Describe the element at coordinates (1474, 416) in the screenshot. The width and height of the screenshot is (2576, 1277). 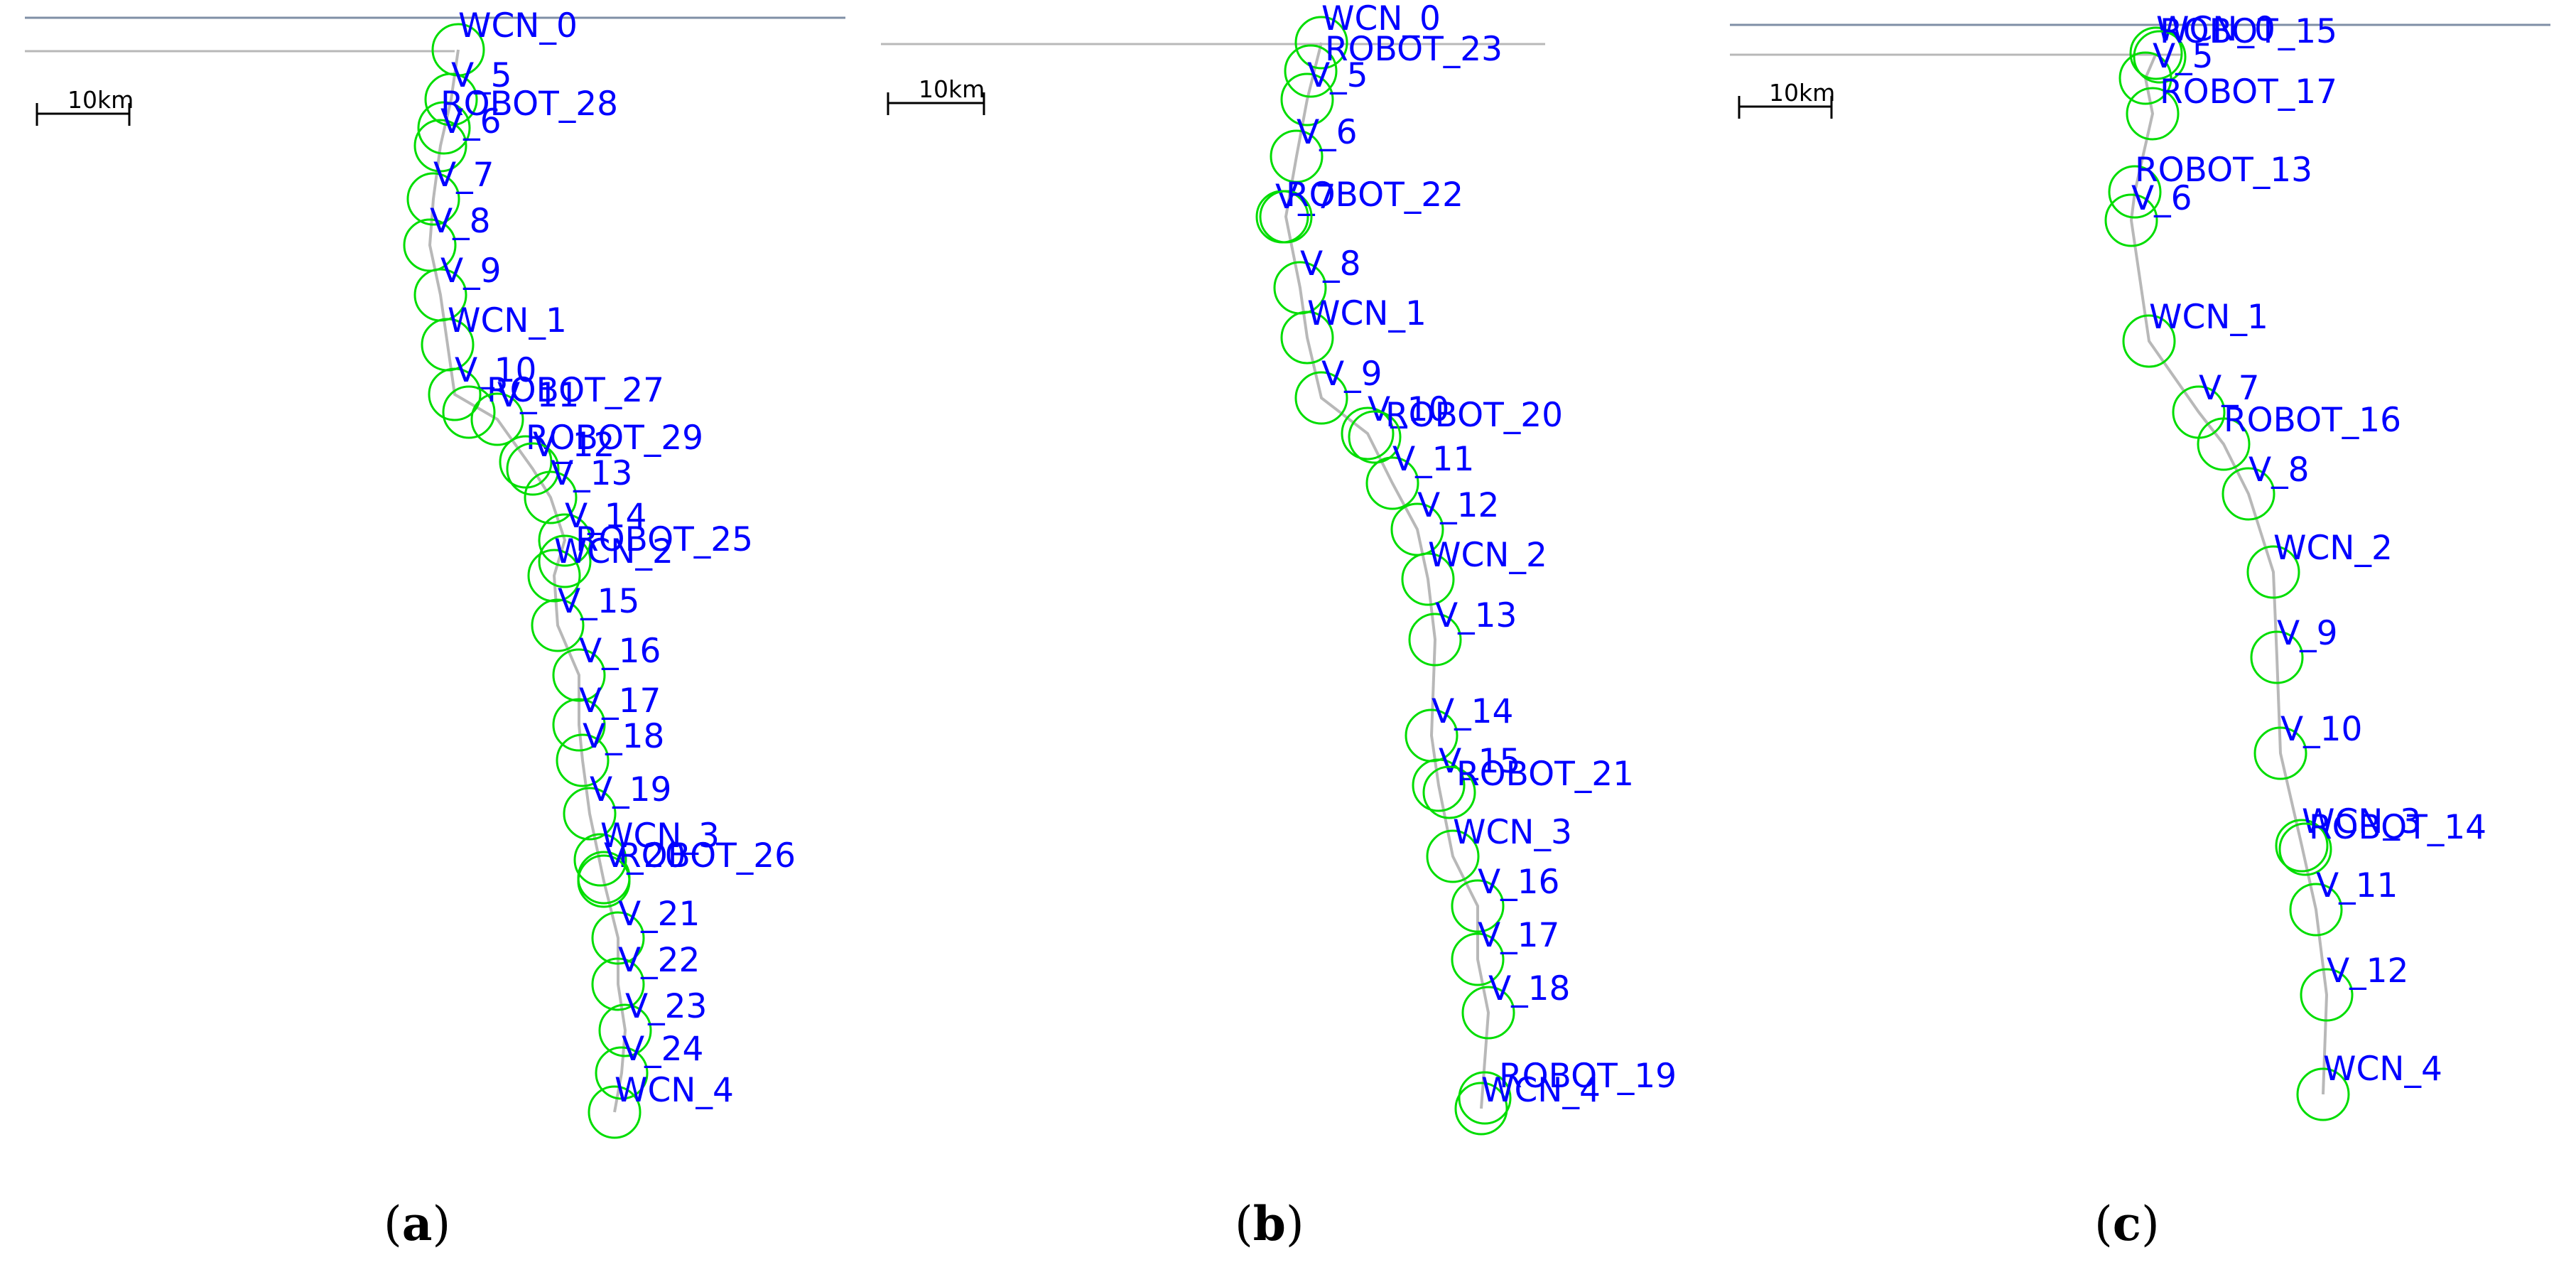
I see `node-label: ROBOT_20` at that location.